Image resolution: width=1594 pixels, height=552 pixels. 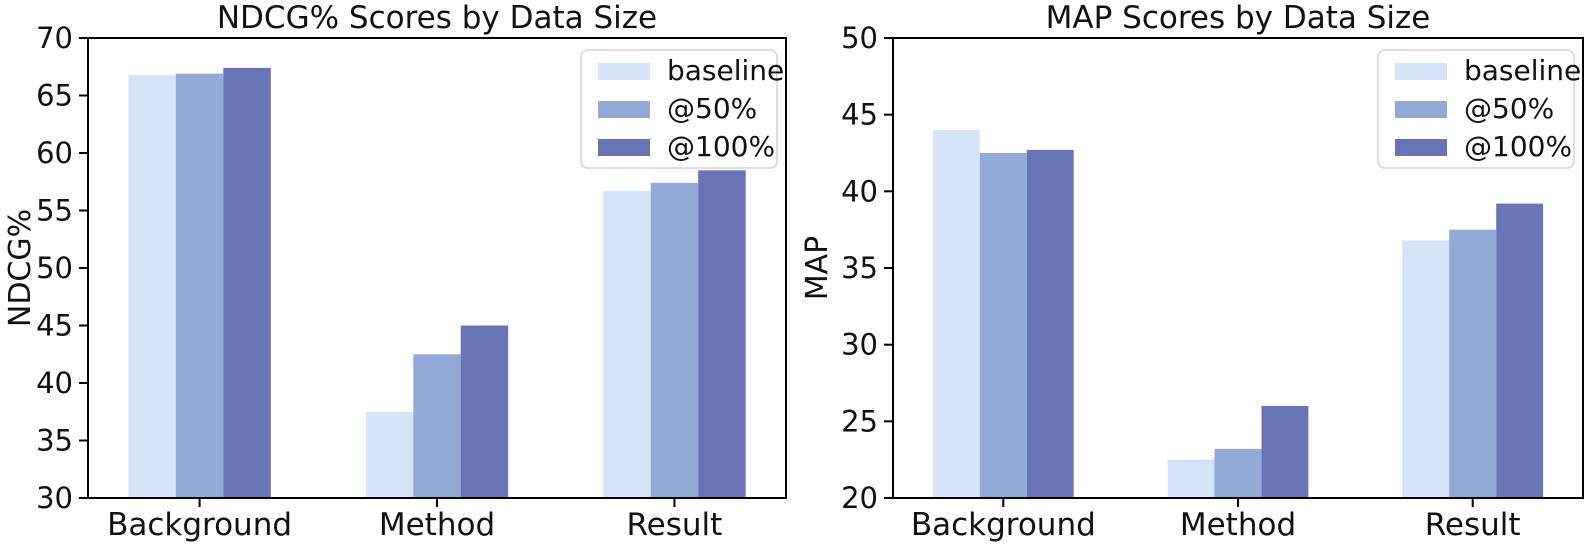 What do you see at coordinates (817, 268) in the screenshot?
I see `y-axis-label: MAP` at bounding box center [817, 268].